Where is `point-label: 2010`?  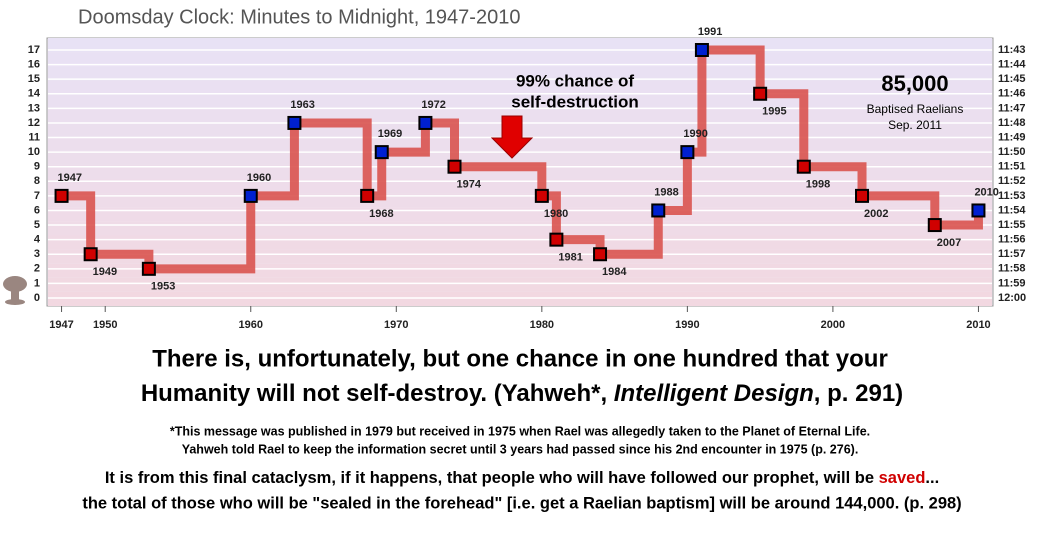
point-label: 2010 is located at coordinates (986, 192).